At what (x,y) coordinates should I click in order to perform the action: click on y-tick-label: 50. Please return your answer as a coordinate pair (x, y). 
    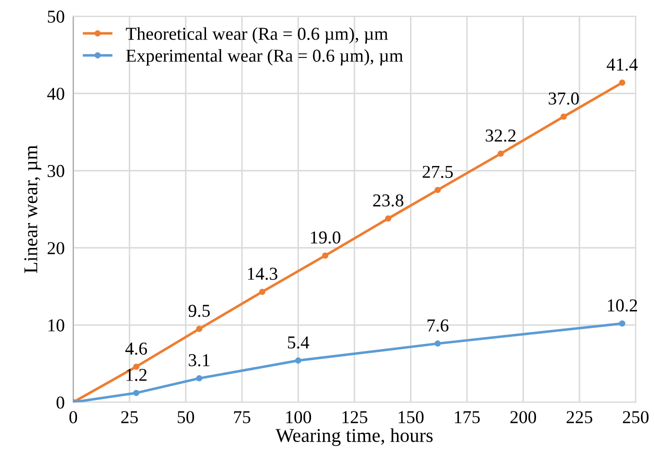
    Looking at the image, I should click on (56, 16).